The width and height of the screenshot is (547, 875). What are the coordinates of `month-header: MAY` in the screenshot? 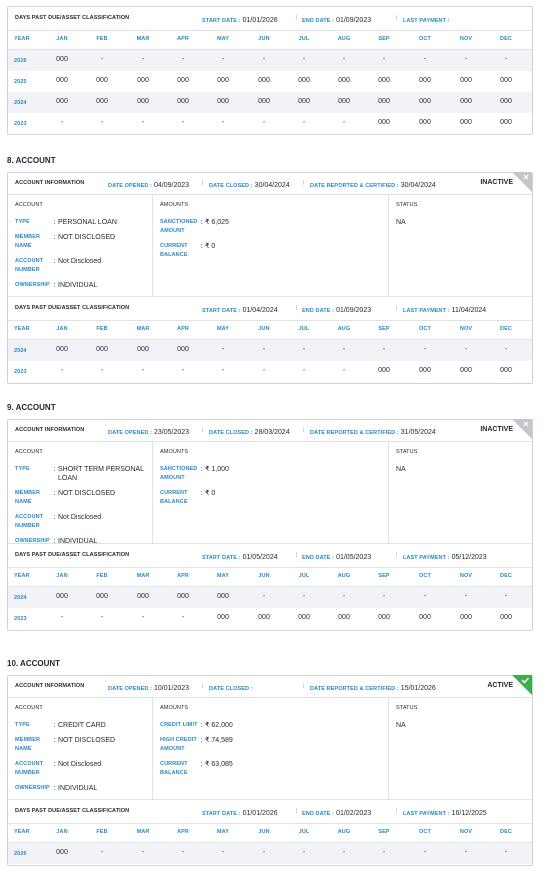 It's located at (223, 832).